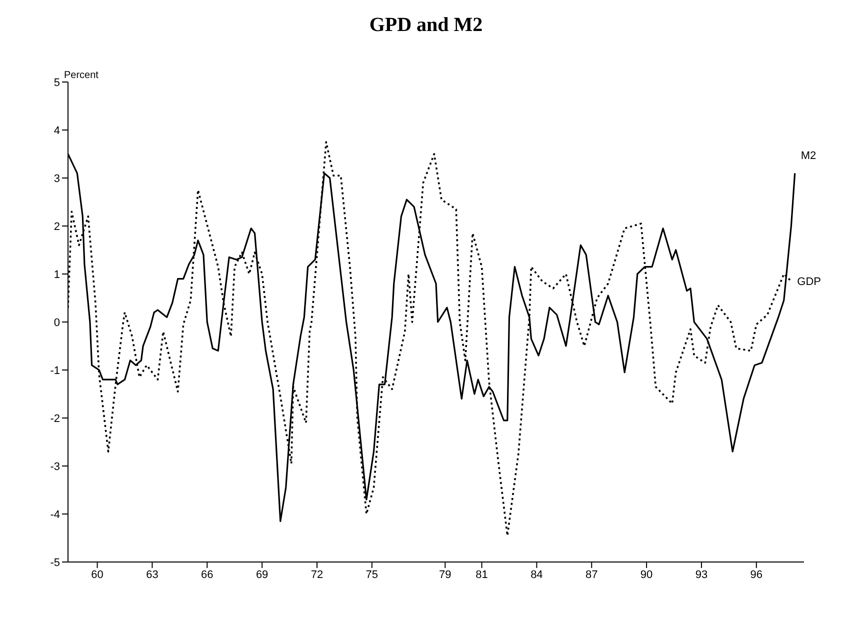 The image size is (852, 626). Describe the element at coordinates (756, 574) in the screenshot. I see `x-tick-label: 96` at that location.